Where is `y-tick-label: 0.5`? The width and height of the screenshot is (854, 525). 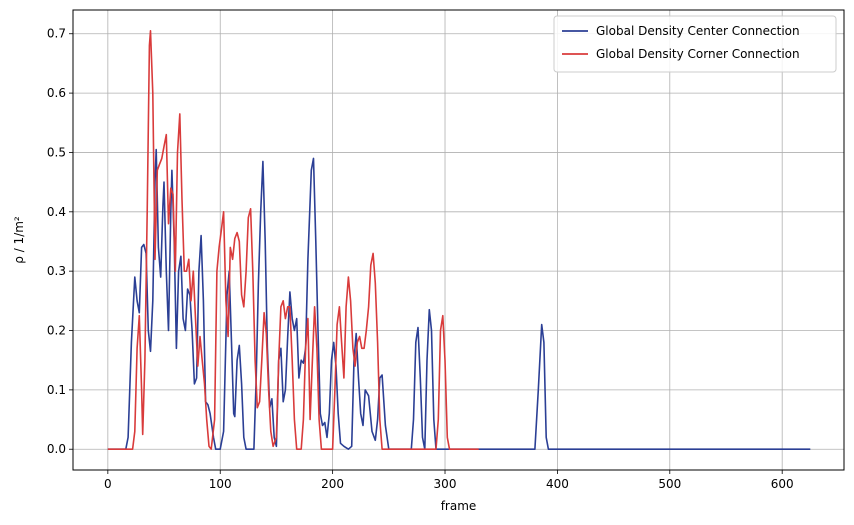
y-tick-label: 0.5 is located at coordinates (56, 152).